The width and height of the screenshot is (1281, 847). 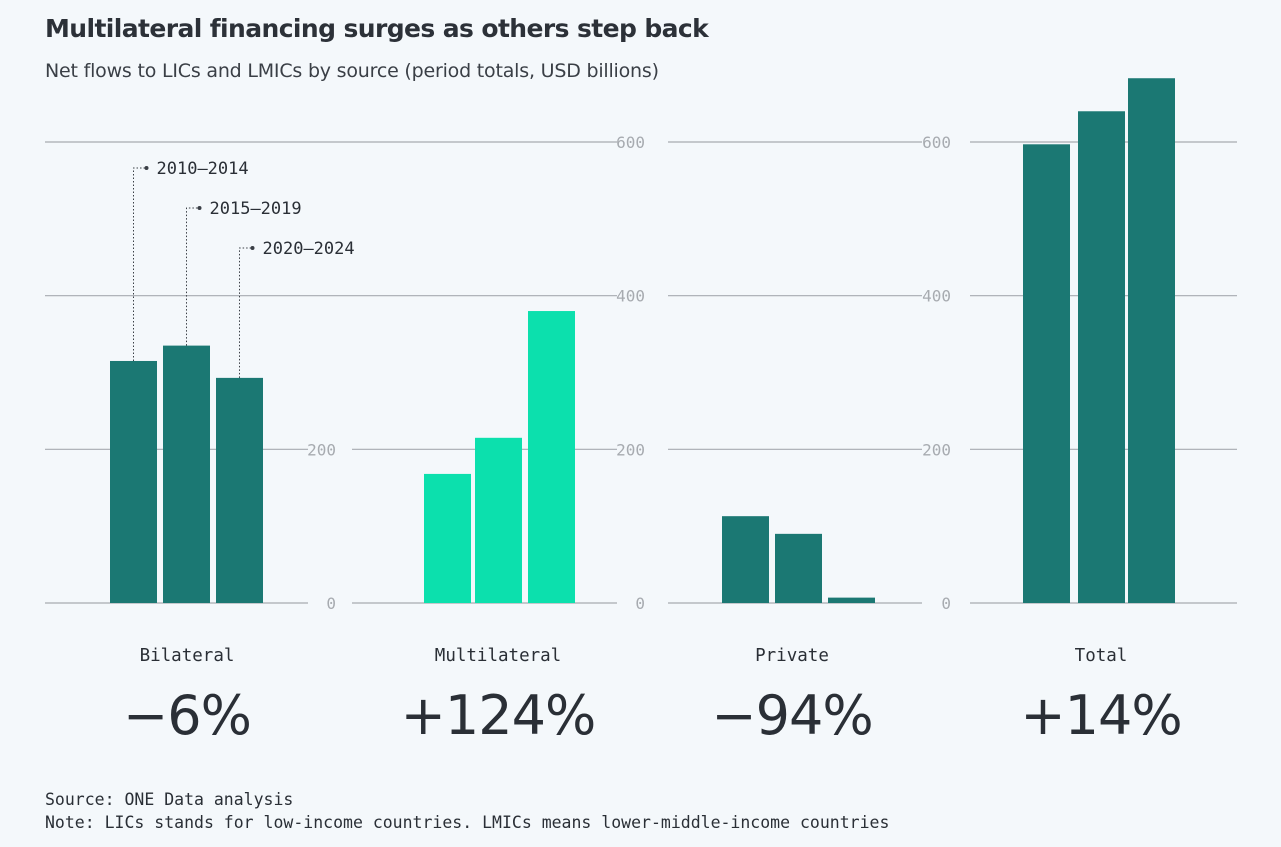 I want to click on panel-label-private: Private, so click(x=792, y=656).